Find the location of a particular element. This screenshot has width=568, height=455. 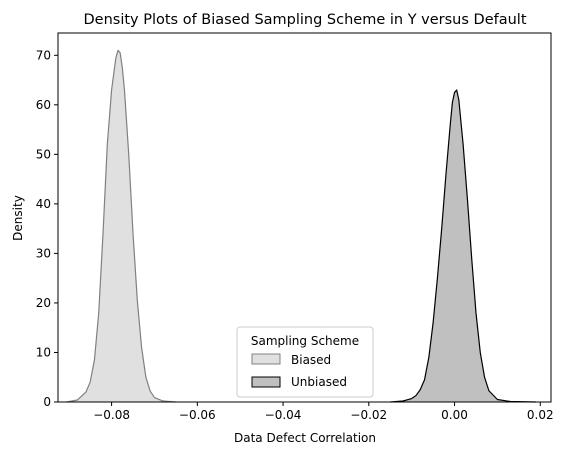

y-axis-label: Density is located at coordinates (18, 218).